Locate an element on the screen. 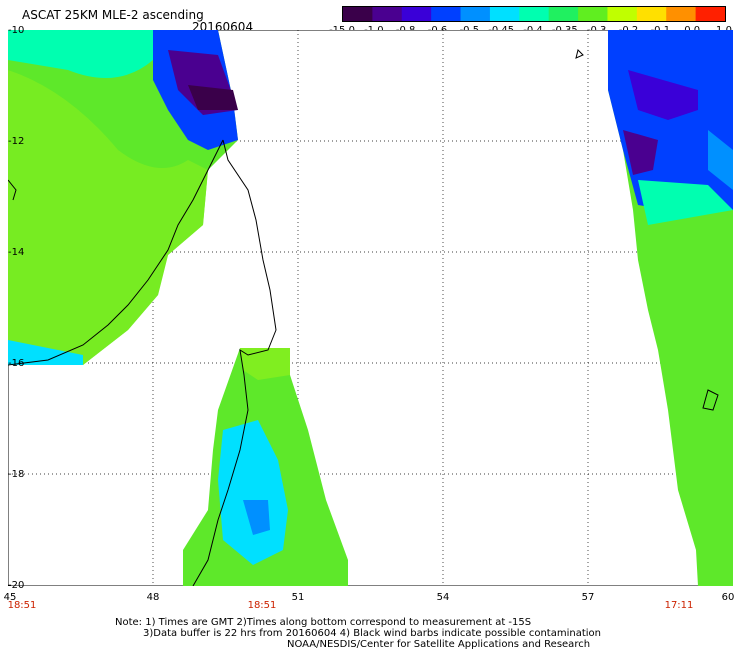  lon-label: 57 is located at coordinates (588, 597).